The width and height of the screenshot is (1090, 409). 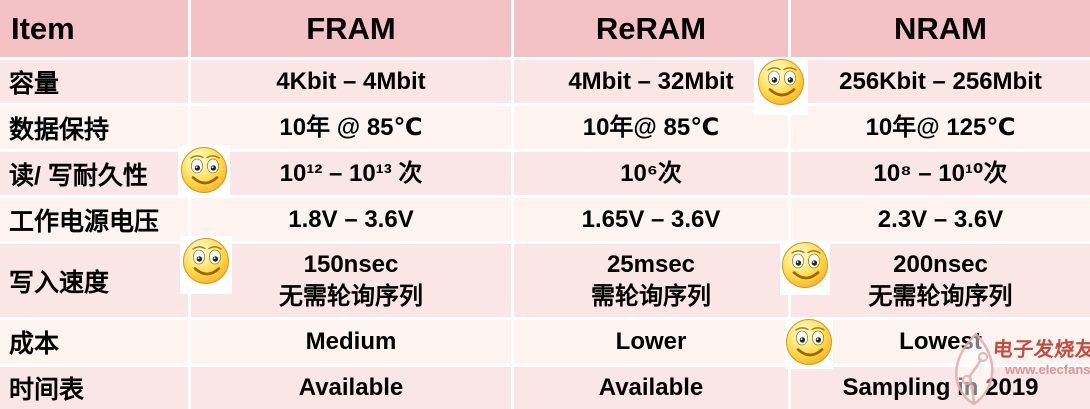 What do you see at coordinates (651, 388) in the screenshot?
I see `cell-schedule-reram: Available` at bounding box center [651, 388].